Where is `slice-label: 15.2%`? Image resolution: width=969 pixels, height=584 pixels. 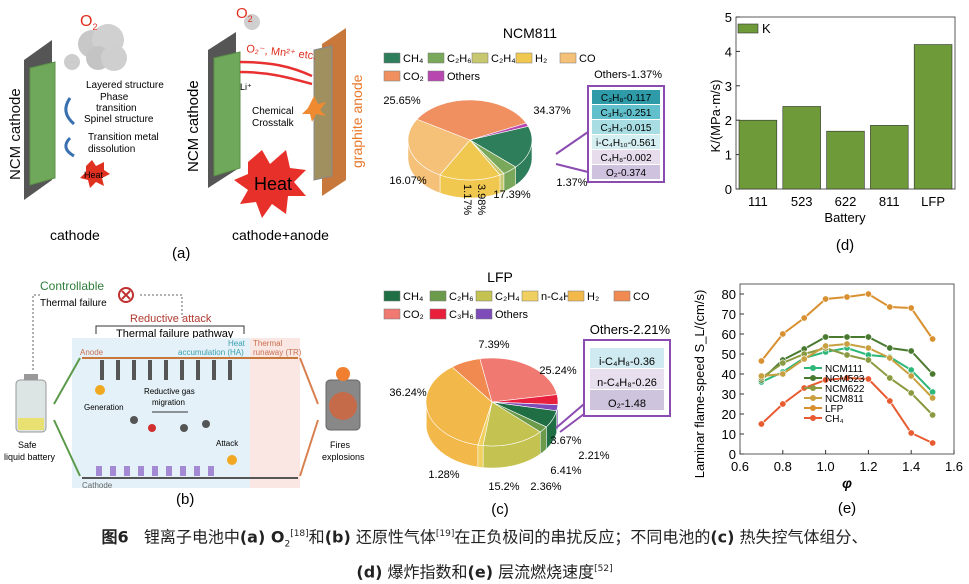
slice-label: 15.2% is located at coordinates (503, 487).